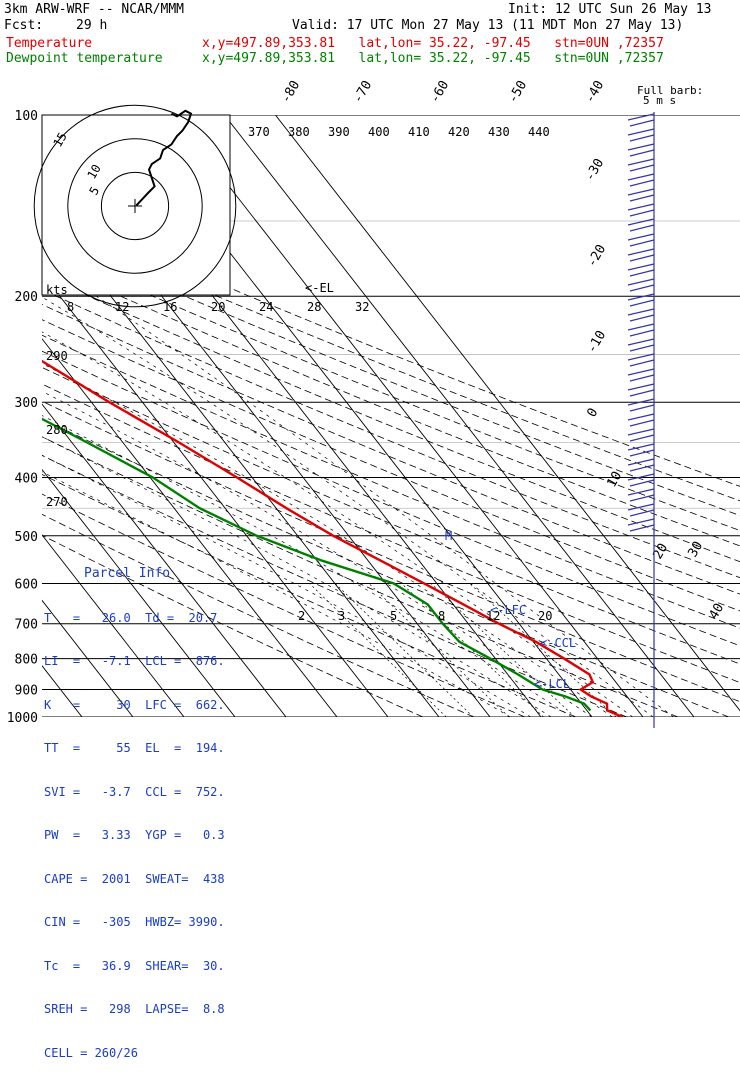  Describe the element at coordinates (716, 611) in the screenshot. I see `isotherm-label: 40` at that location.